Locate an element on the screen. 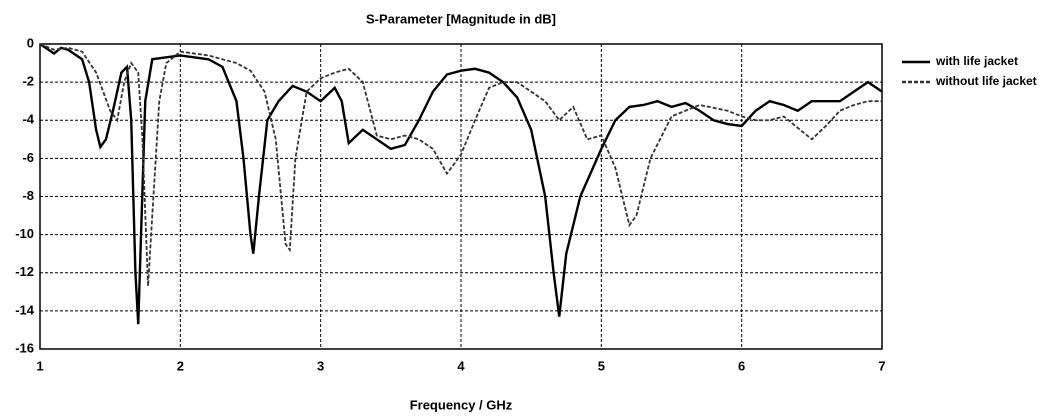 The width and height of the screenshot is (1056, 418). legend-label: without life jacket is located at coordinates (986, 81).